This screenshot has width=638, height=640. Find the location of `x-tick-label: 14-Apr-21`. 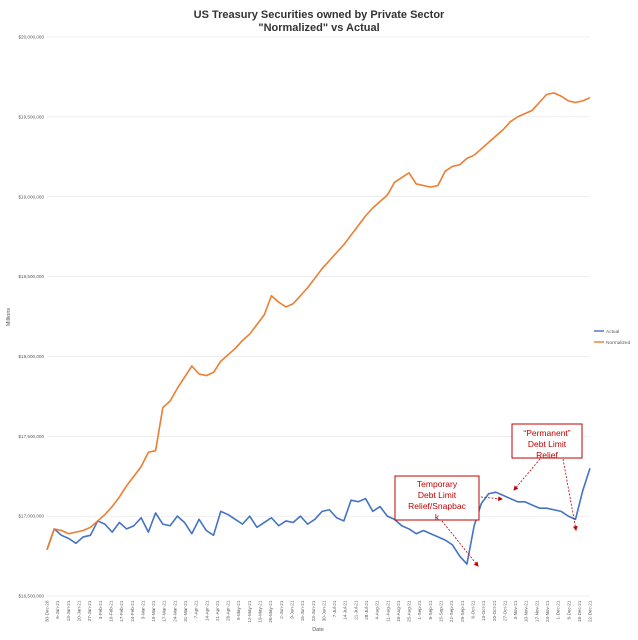

x-tick-label: 14-Apr-21 is located at coordinates (206, 610).